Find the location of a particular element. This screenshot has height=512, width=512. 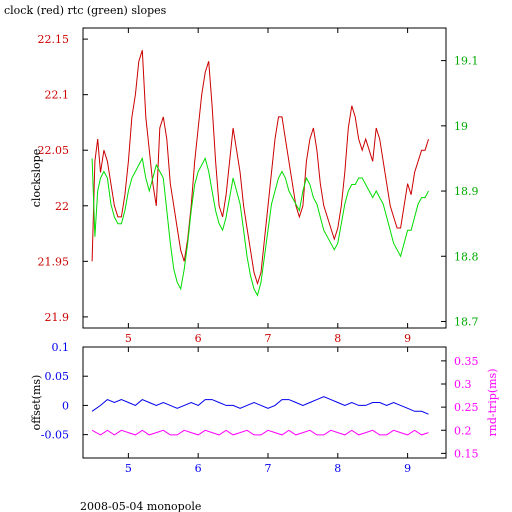

bottom-y2label: rnd-trip(ms) is located at coordinates (492, 403).